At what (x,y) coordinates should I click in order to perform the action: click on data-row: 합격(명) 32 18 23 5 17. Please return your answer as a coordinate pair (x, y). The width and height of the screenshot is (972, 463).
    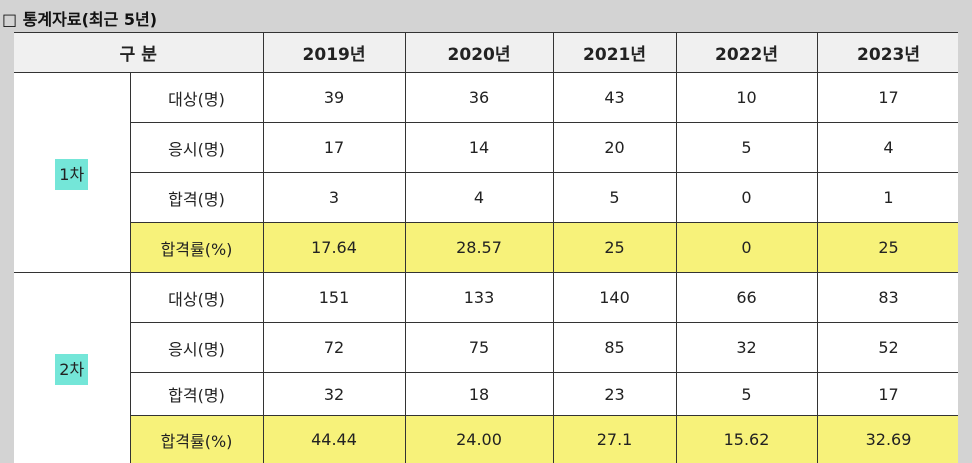
    Looking at the image, I should click on (486, 394).